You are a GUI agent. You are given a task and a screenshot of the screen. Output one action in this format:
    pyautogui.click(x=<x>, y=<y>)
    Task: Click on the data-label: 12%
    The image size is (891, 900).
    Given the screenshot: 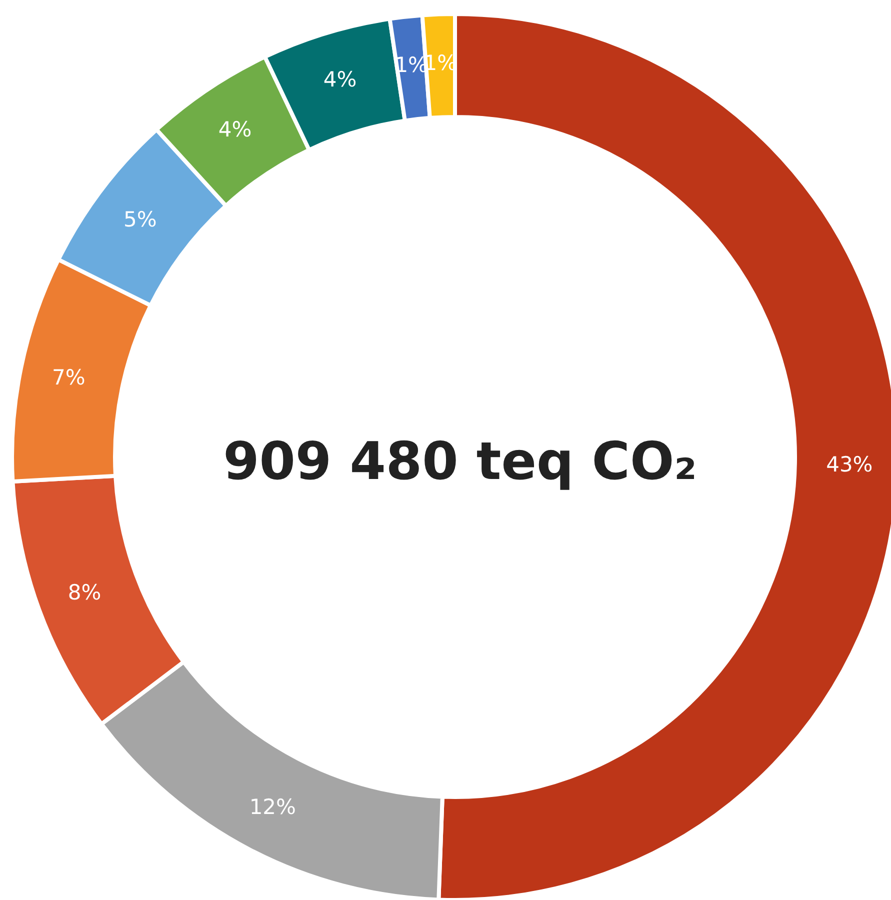 What is the action you would take?
    pyautogui.click(x=272, y=806)
    